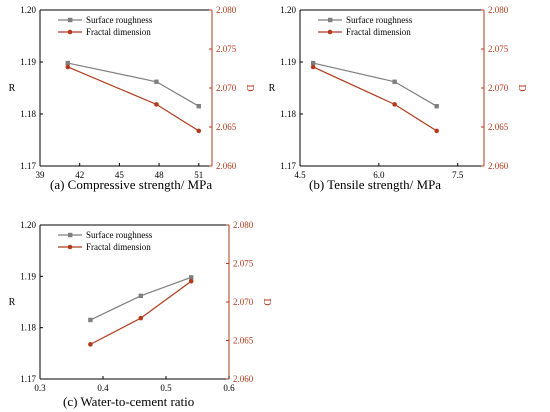 The height and width of the screenshot is (412, 550). Describe the element at coordinates (128, 401) in the screenshot. I see `panel-caption: (c) Water-to-cement ratio` at that location.